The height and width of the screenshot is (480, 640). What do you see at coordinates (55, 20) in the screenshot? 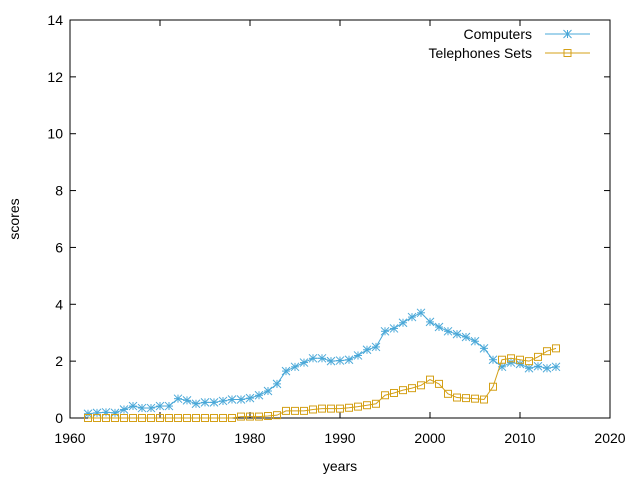
I see `y-tick-label: 14` at bounding box center [55, 20].